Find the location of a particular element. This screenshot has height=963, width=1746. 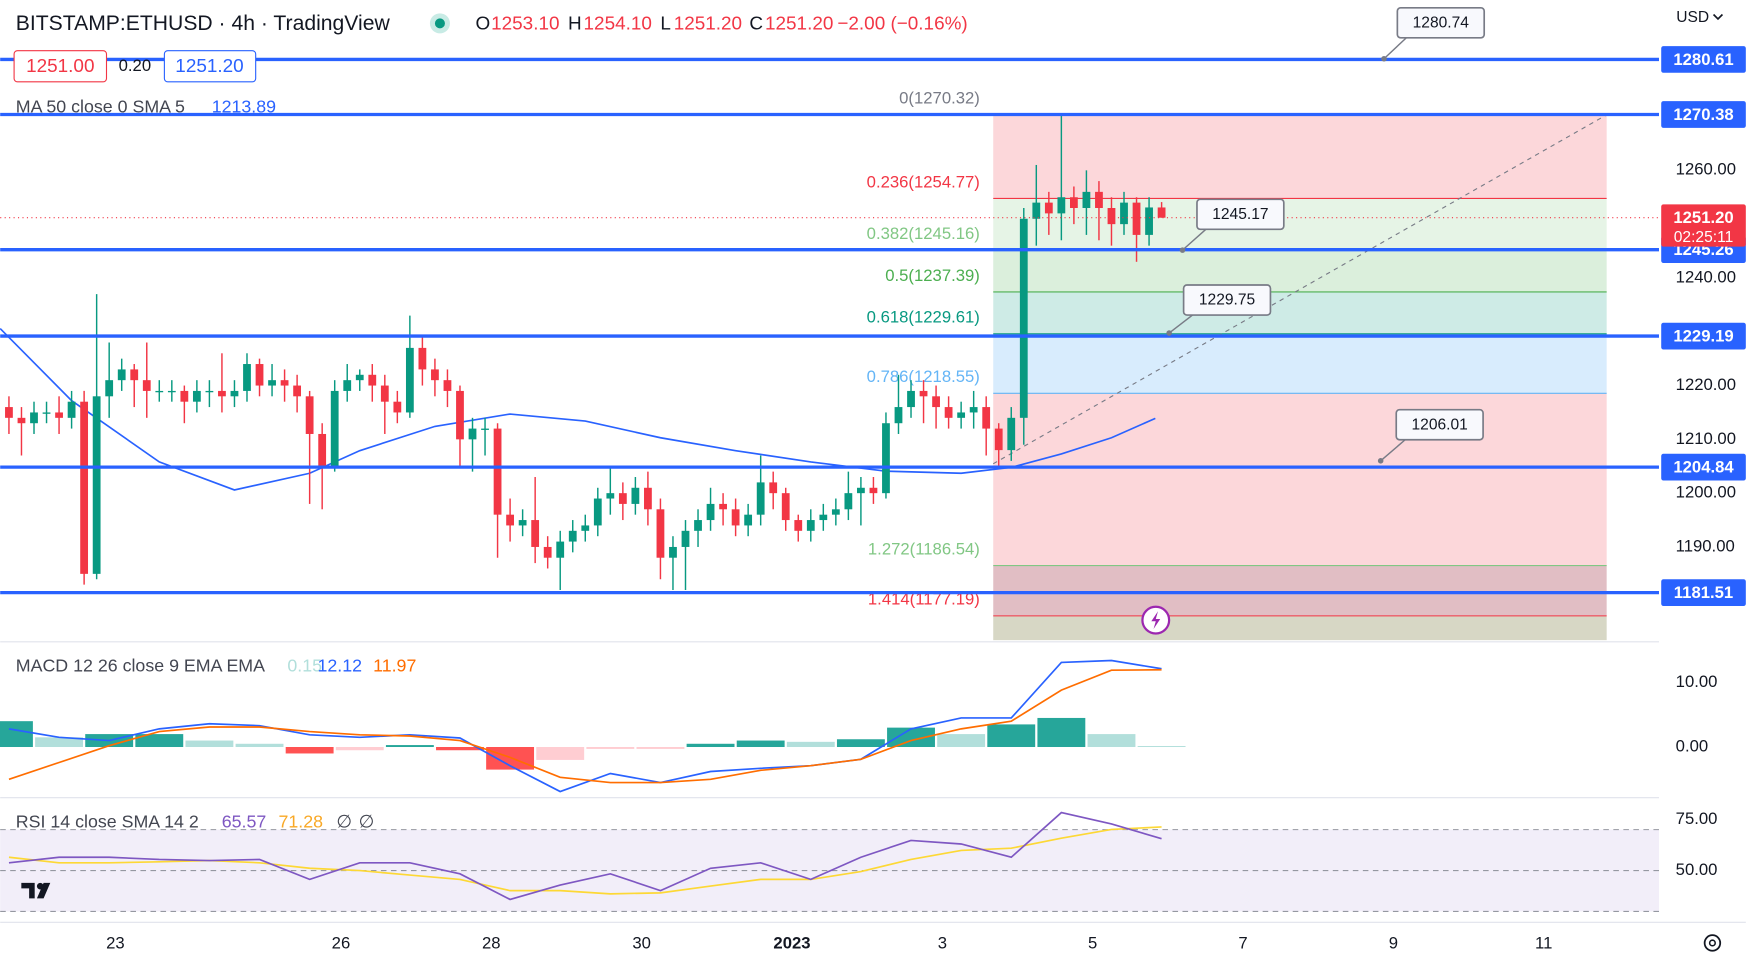

symbol-title: BITSTAMP:ETHUSD · 4h · TradingView is located at coordinates (203, 23).